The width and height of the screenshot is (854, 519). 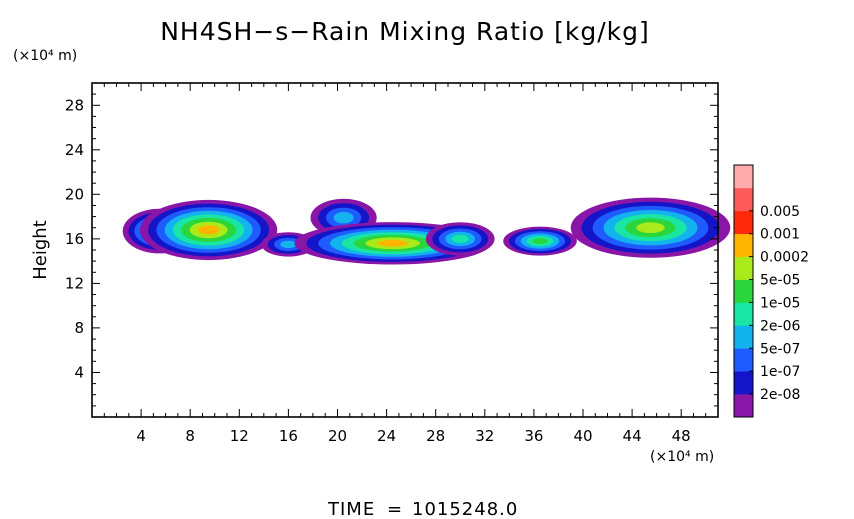 I want to click on contour-field, so click(x=426, y=231).